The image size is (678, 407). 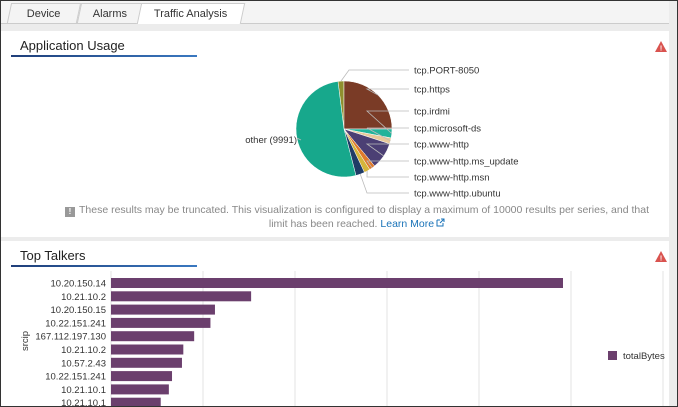 What do you see at coordinates (407, 224) in the screenshot?
I see `learn-more-link: Learn More` at bounding box center [407, 224].